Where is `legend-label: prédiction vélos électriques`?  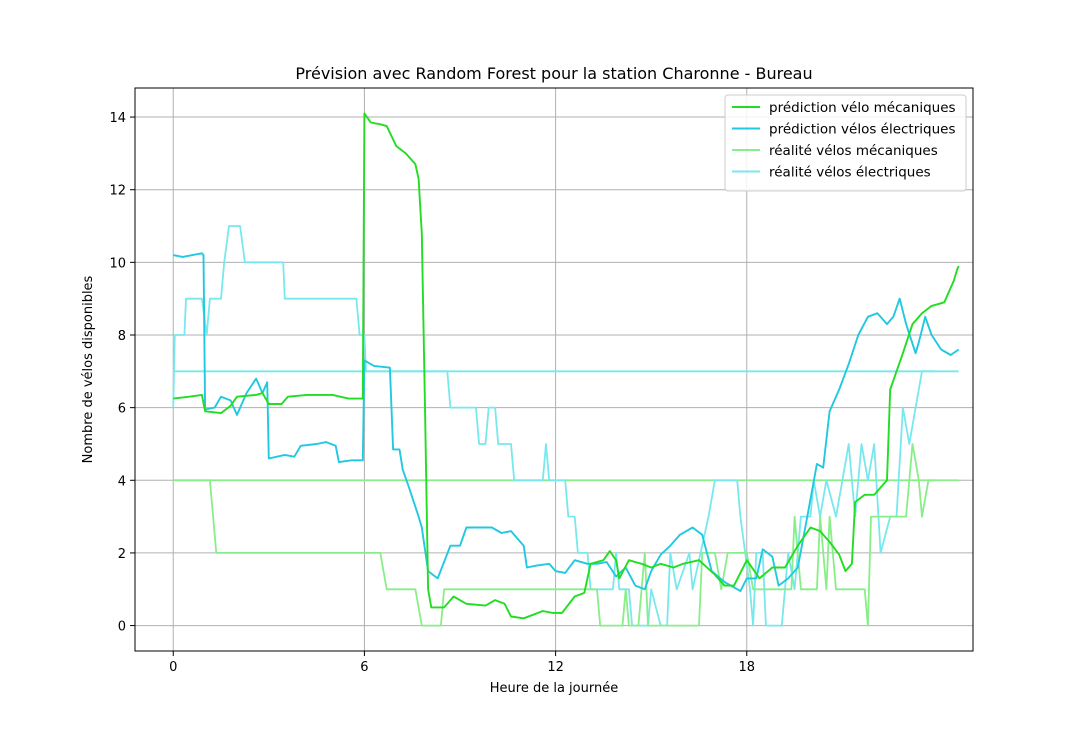
legend-label: prédiction vélos électriques is located at coordinates (862, 130).